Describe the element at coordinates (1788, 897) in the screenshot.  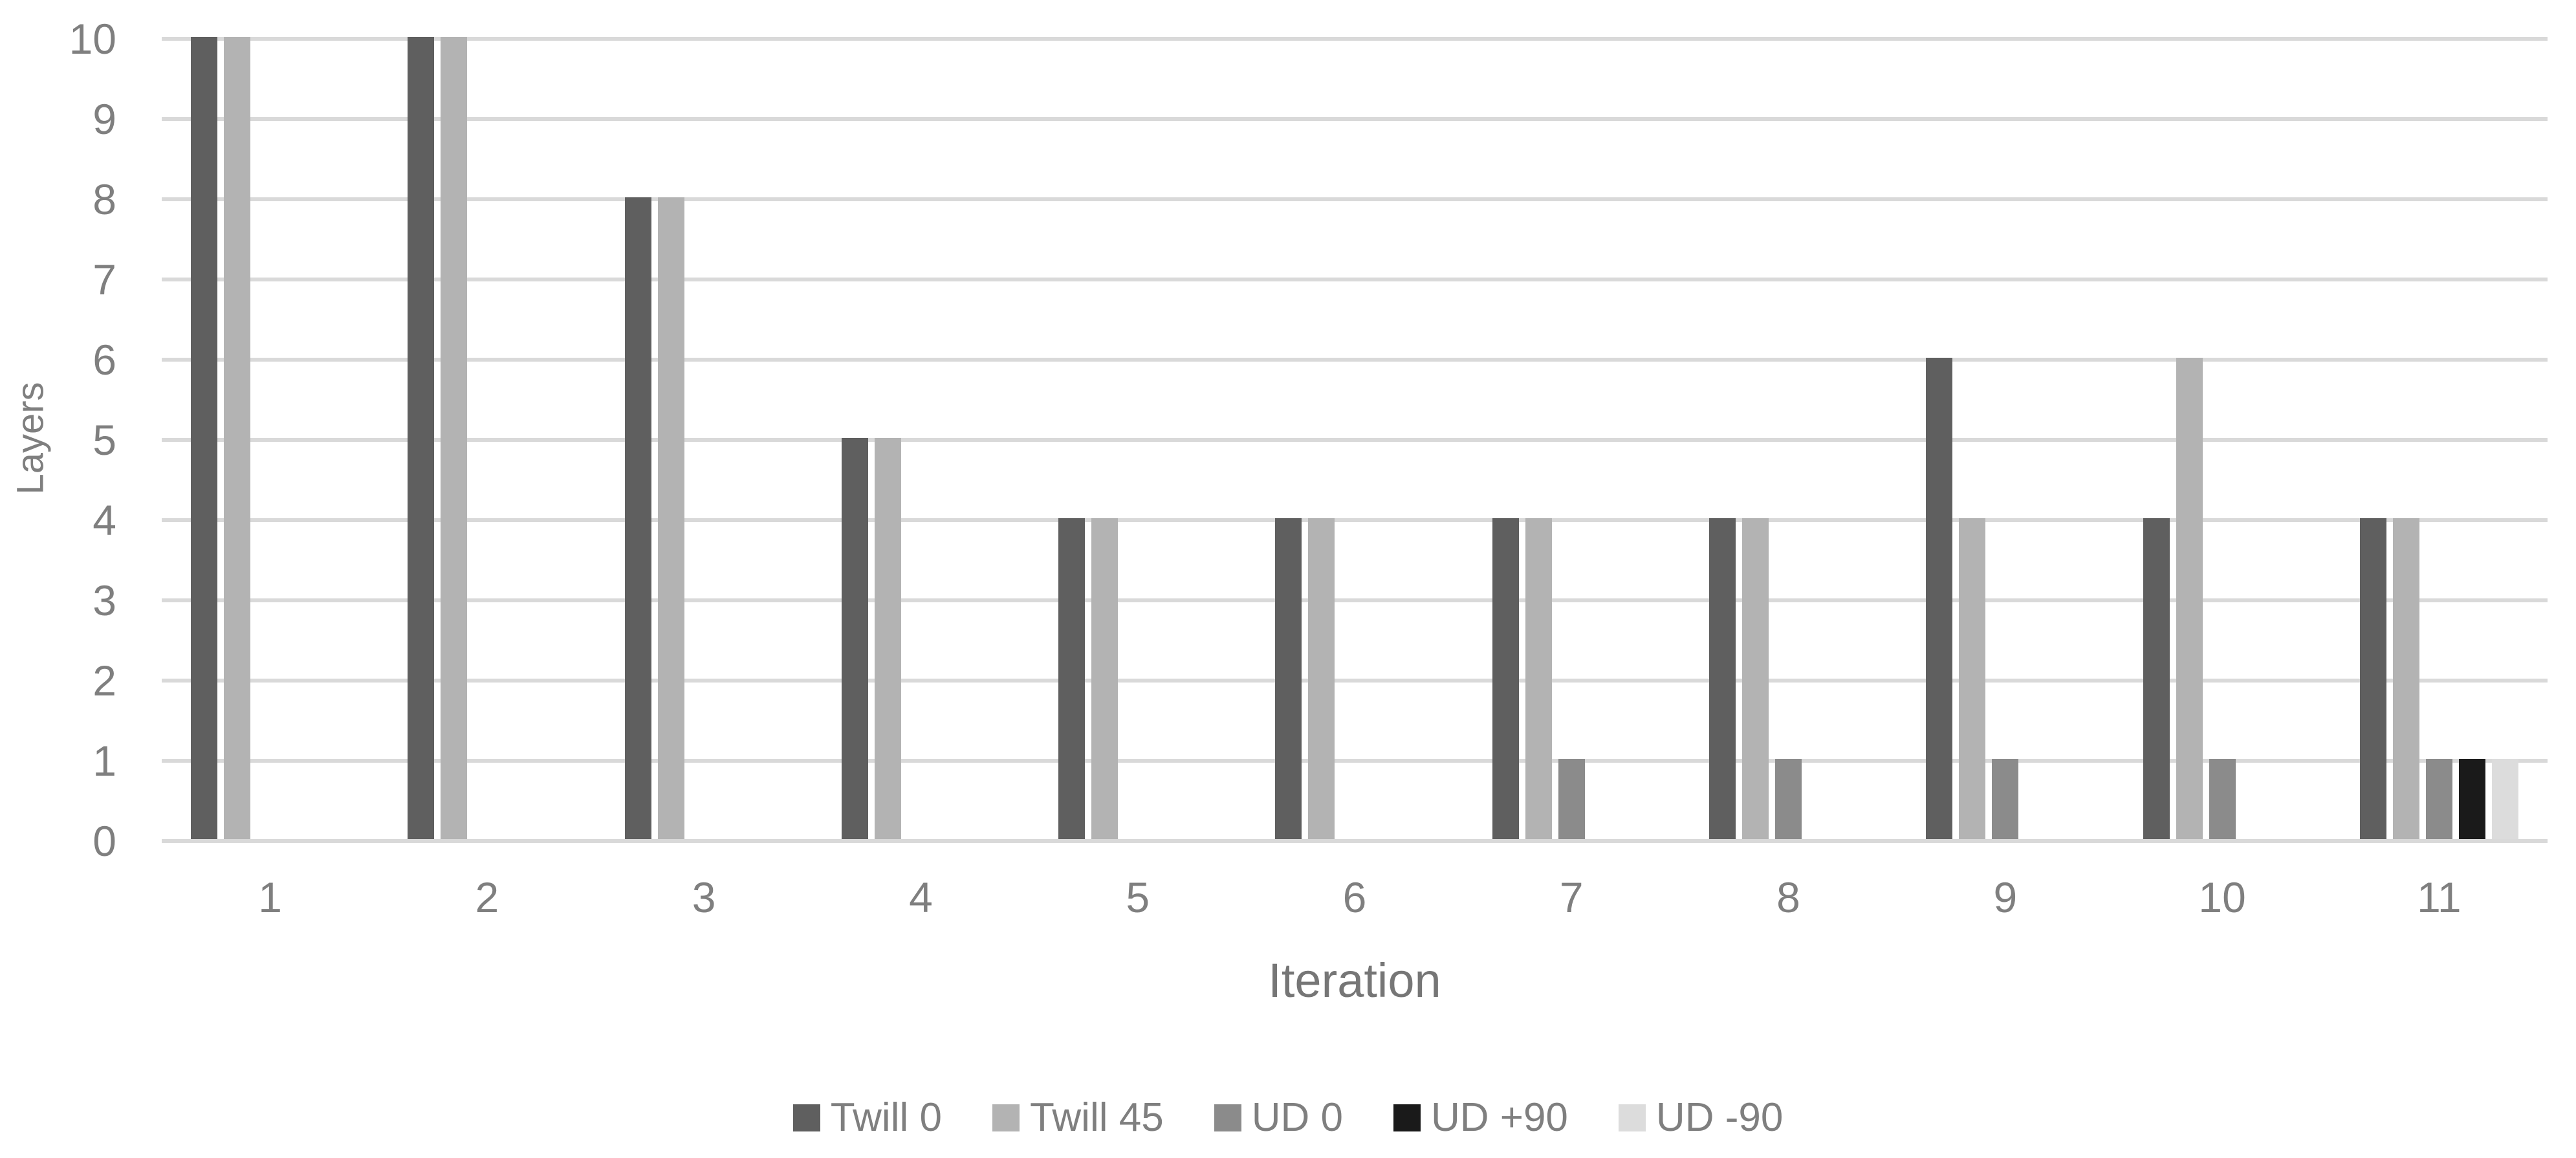
I see `x-tick-label-8: 8` at that location.